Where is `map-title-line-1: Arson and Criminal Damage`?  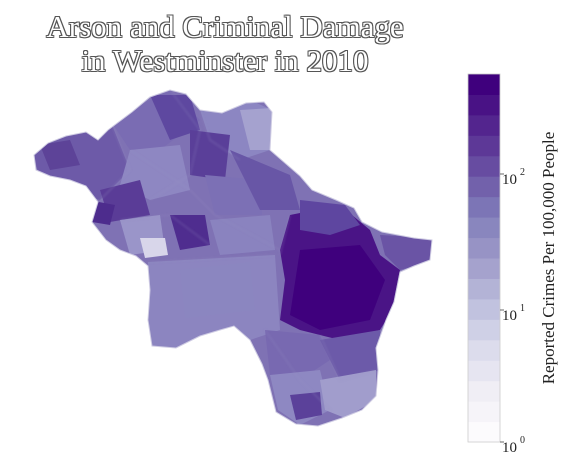
map-title-line-1: Arson and Criminal Damage is located at coordinates (225, 26).